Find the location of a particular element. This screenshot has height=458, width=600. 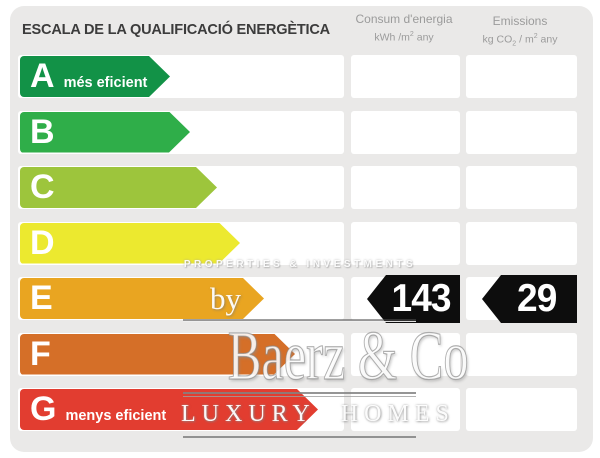

rating-bar-arrow: F is located at coordinates (157, 354).